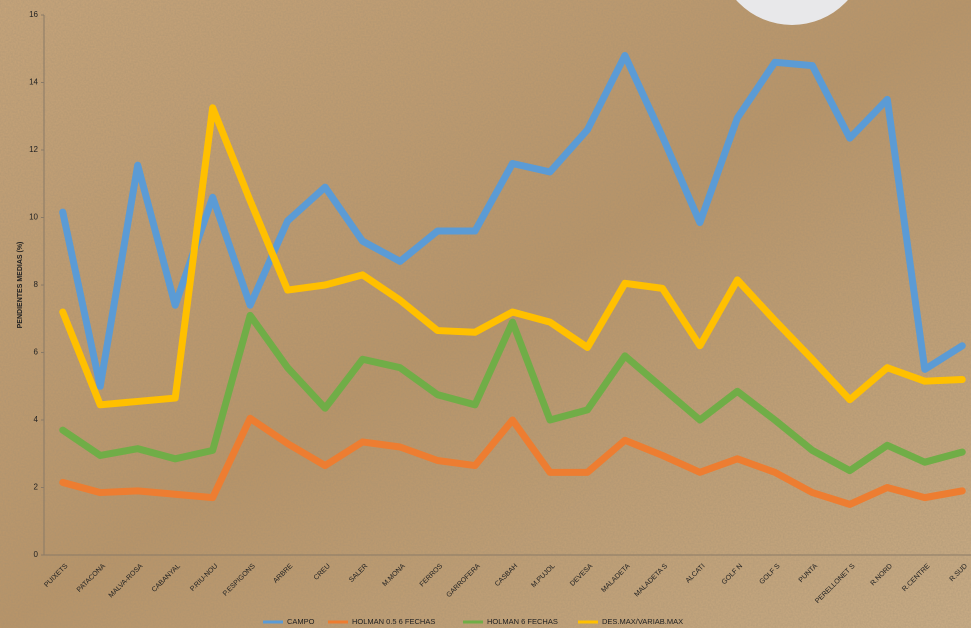  I want to click on legend-label: HOLMAN 0.5 6 FECHAS, so click(393, 621).